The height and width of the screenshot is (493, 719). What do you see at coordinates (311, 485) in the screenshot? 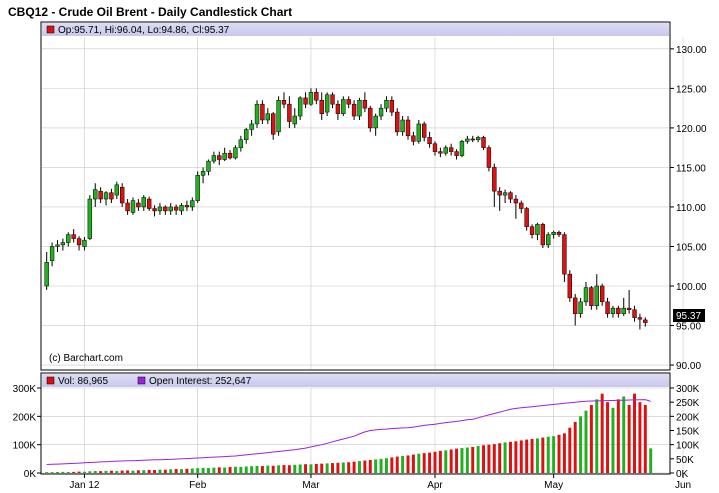
I see `x-tick-label: Mar` at bounding box center [311, 485].